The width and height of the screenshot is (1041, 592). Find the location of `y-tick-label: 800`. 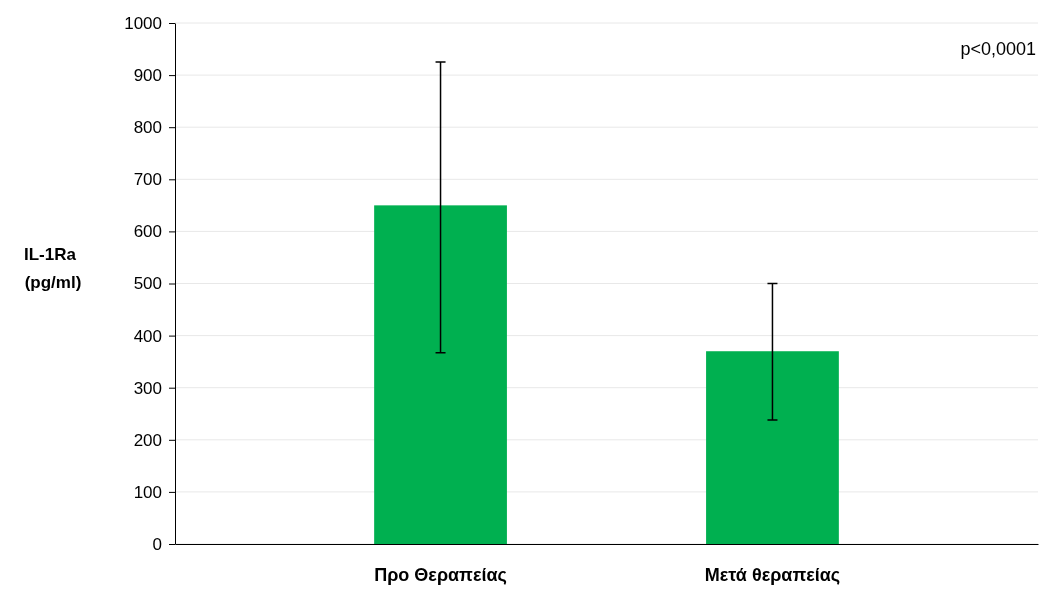

y-tick-label: 800 is located at coordinates (147, 128).